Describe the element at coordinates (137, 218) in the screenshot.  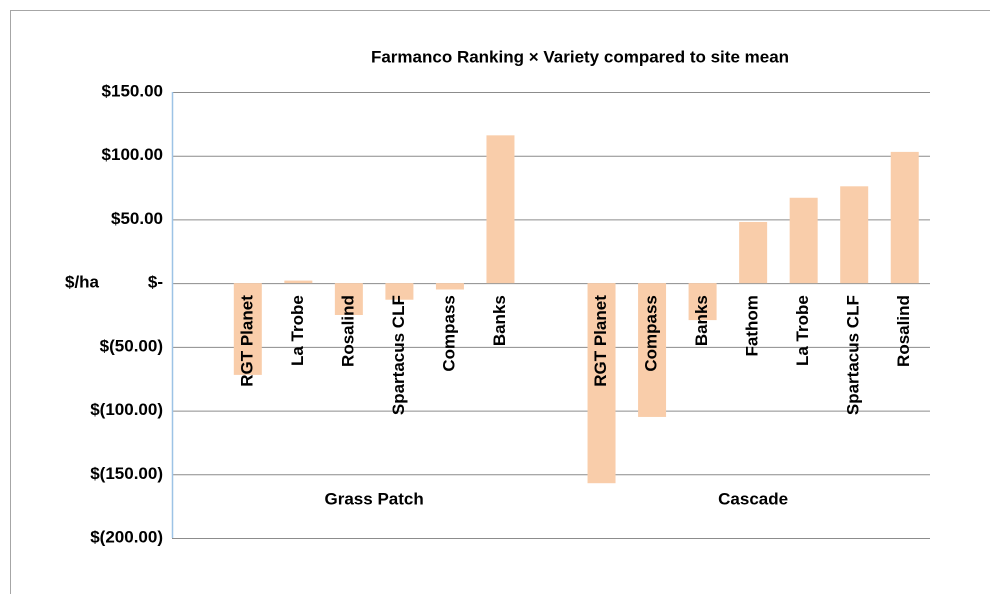
I see `y-tick-label: $50.00` at that location.